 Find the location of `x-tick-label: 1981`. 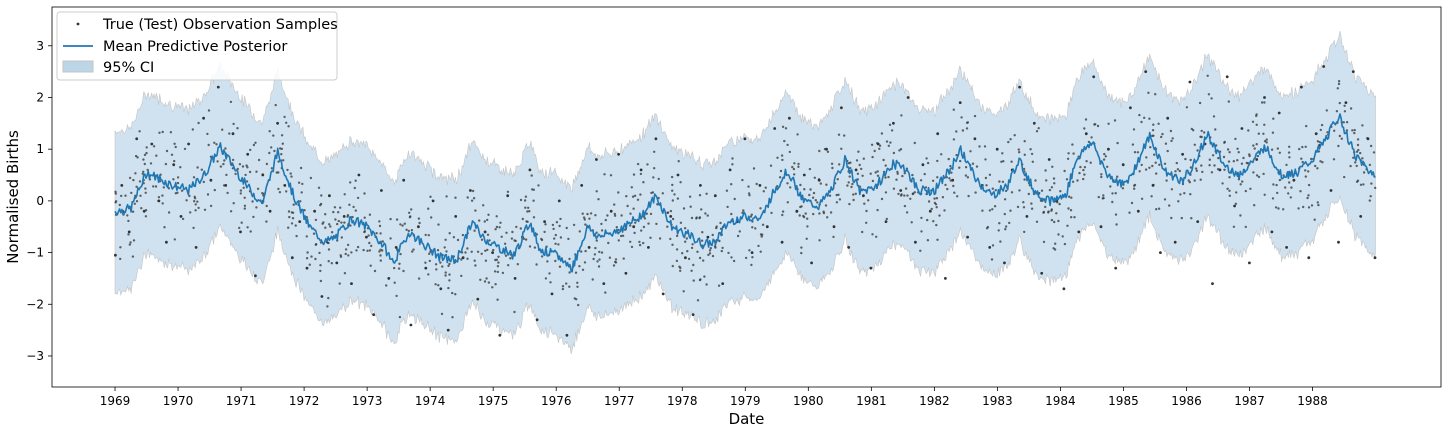

x-tick-label: 1981 is located at coordinates (871, 401).